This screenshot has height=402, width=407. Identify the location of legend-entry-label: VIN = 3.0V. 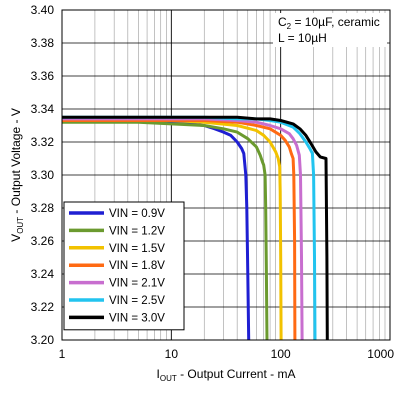
(137, 318).